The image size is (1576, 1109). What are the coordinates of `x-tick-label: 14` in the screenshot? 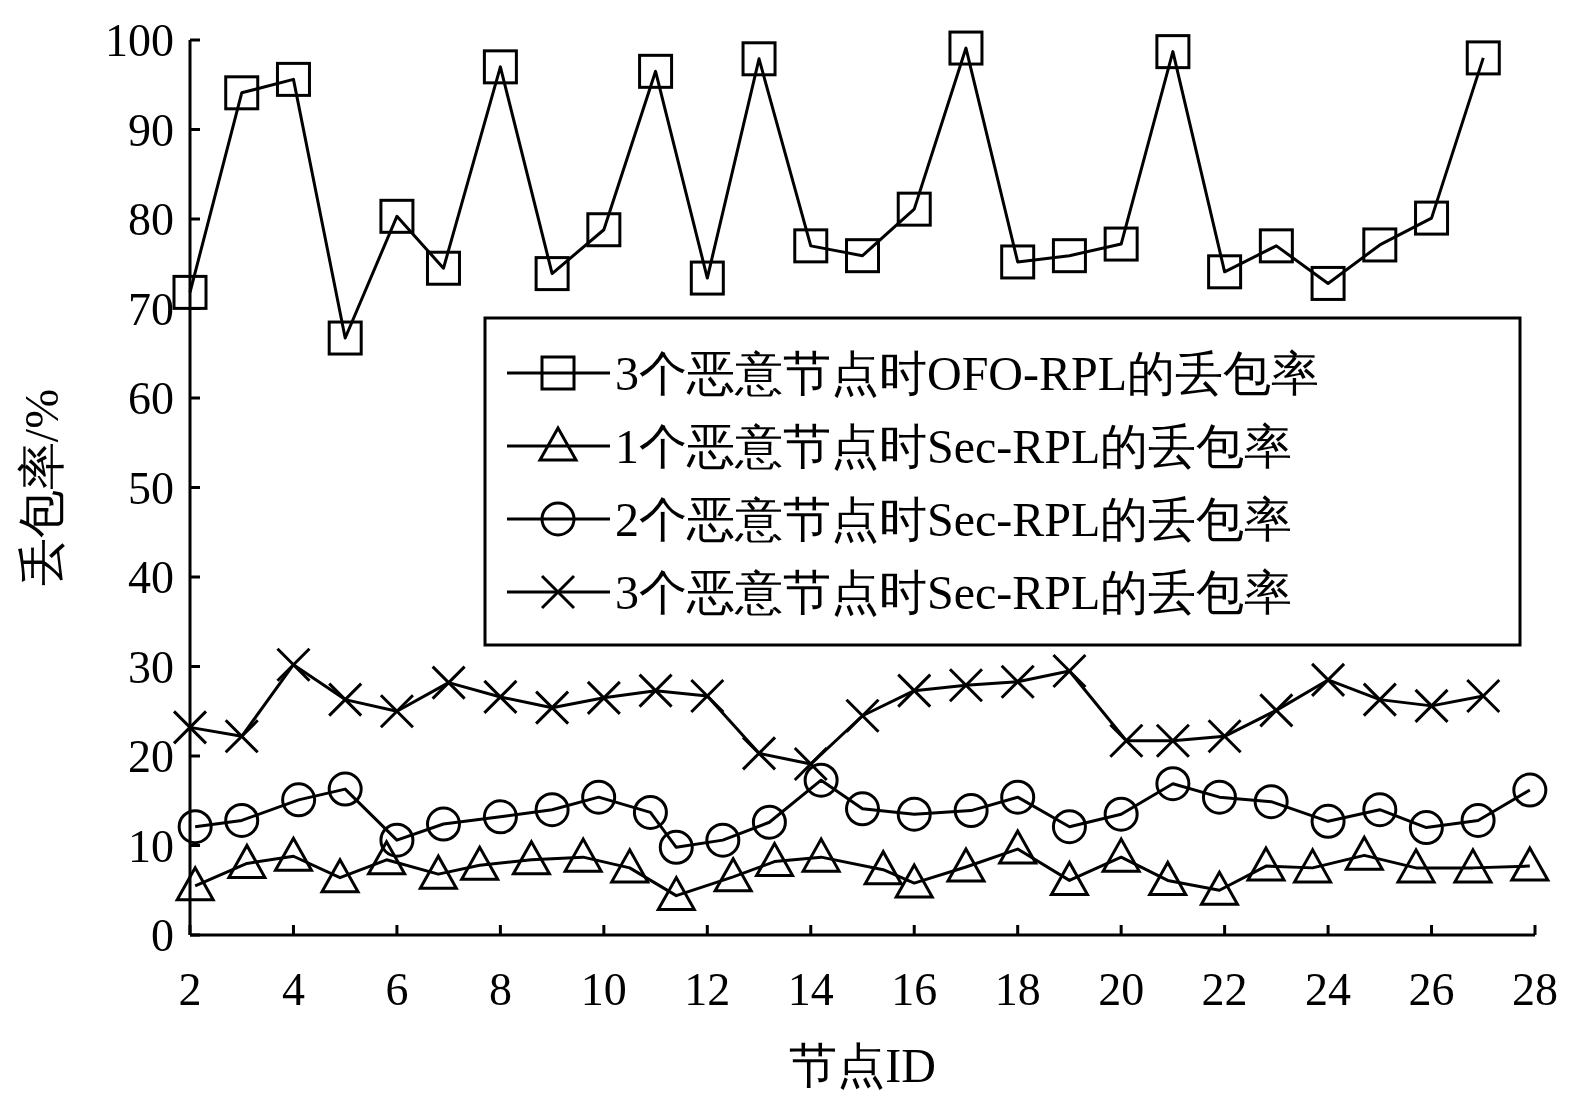 It's located at (810, 989).